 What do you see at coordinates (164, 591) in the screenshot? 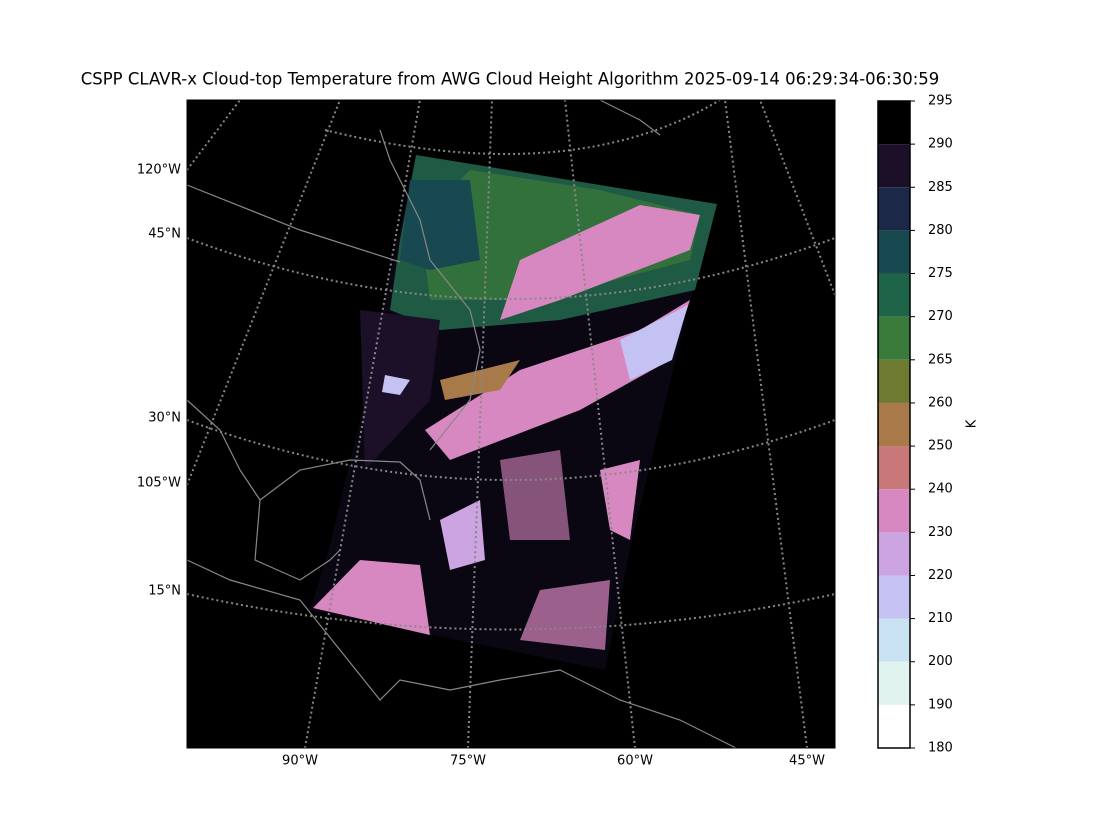
I see `map-label: 15°N` at bounding box center [164, 591].